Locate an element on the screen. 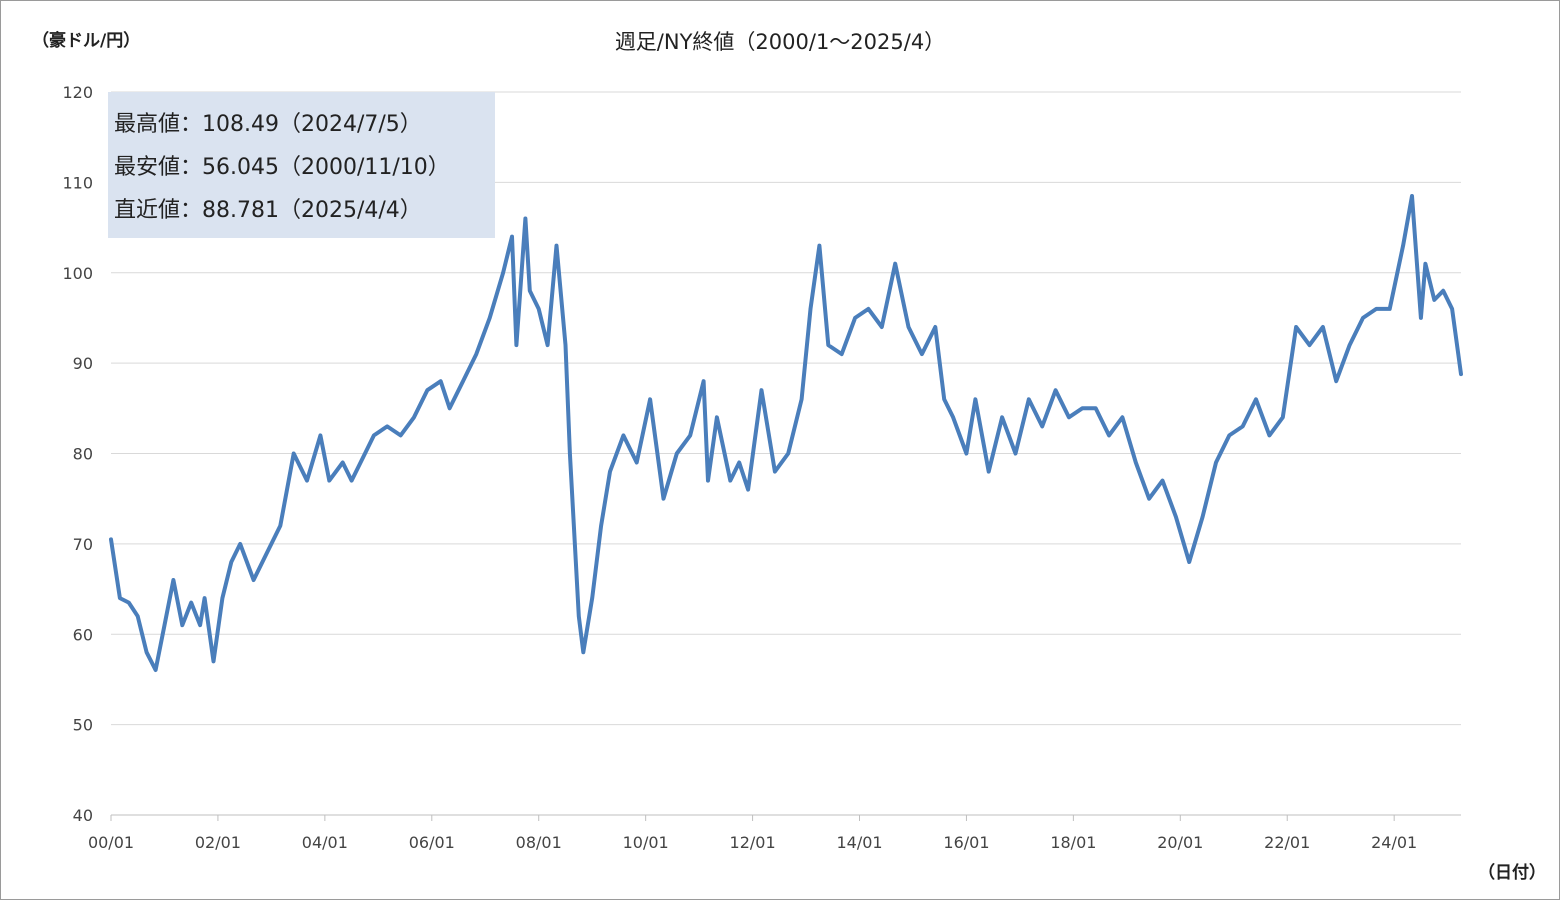  x-tick-label: 24/01 is located at coordinates (1394, 842).